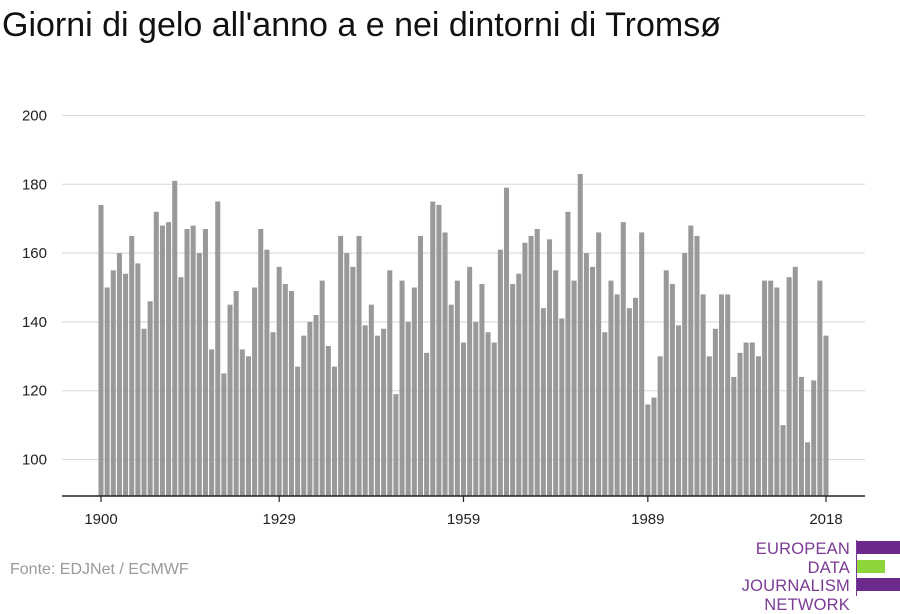 The height and width of the screenshot is (614, 900). Describe the element at coordinates (223, 435) in the screenshot. I see `bar-1920` at that location.